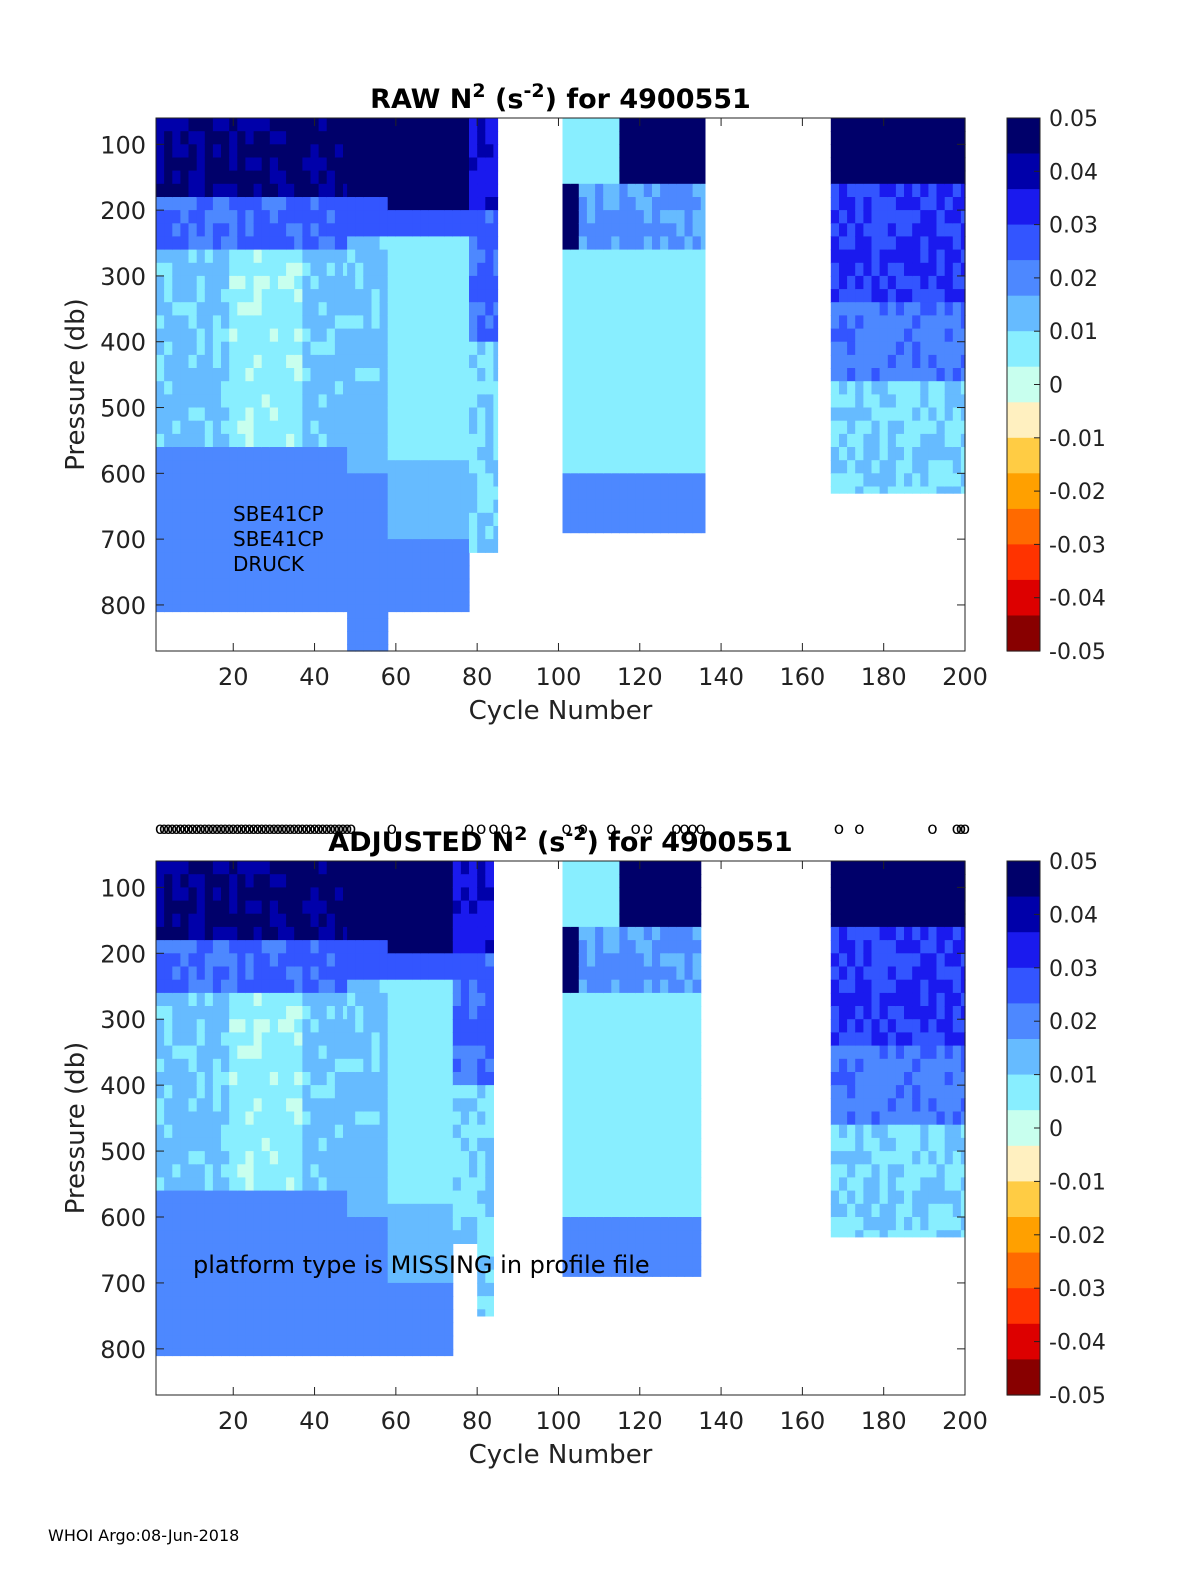  Describe the element at coordinates (477, 677) in the screenshot. I see `x-tick-label: 80` at that location.